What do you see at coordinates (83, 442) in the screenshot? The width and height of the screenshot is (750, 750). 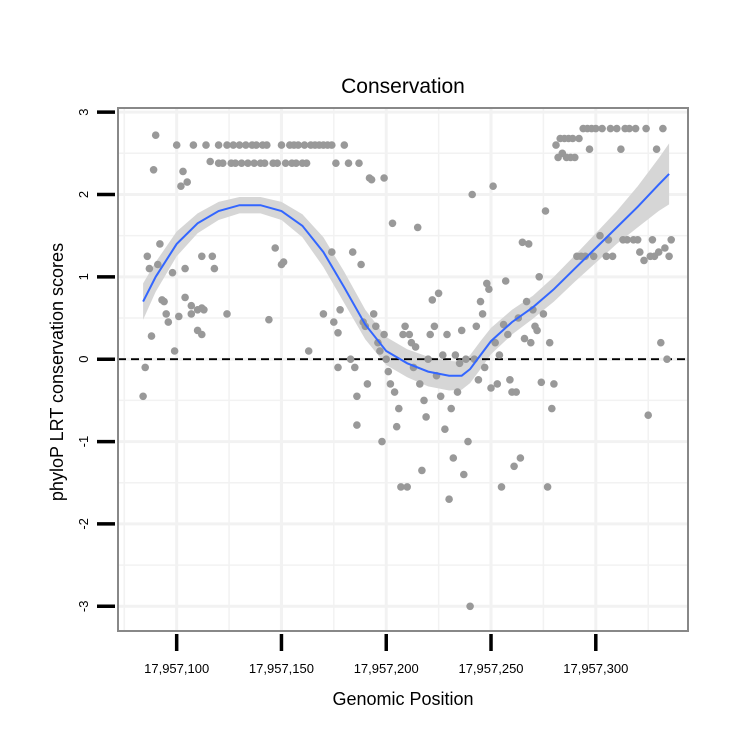 I see `y-tick-label: -1` at bounding box center [83, 442].